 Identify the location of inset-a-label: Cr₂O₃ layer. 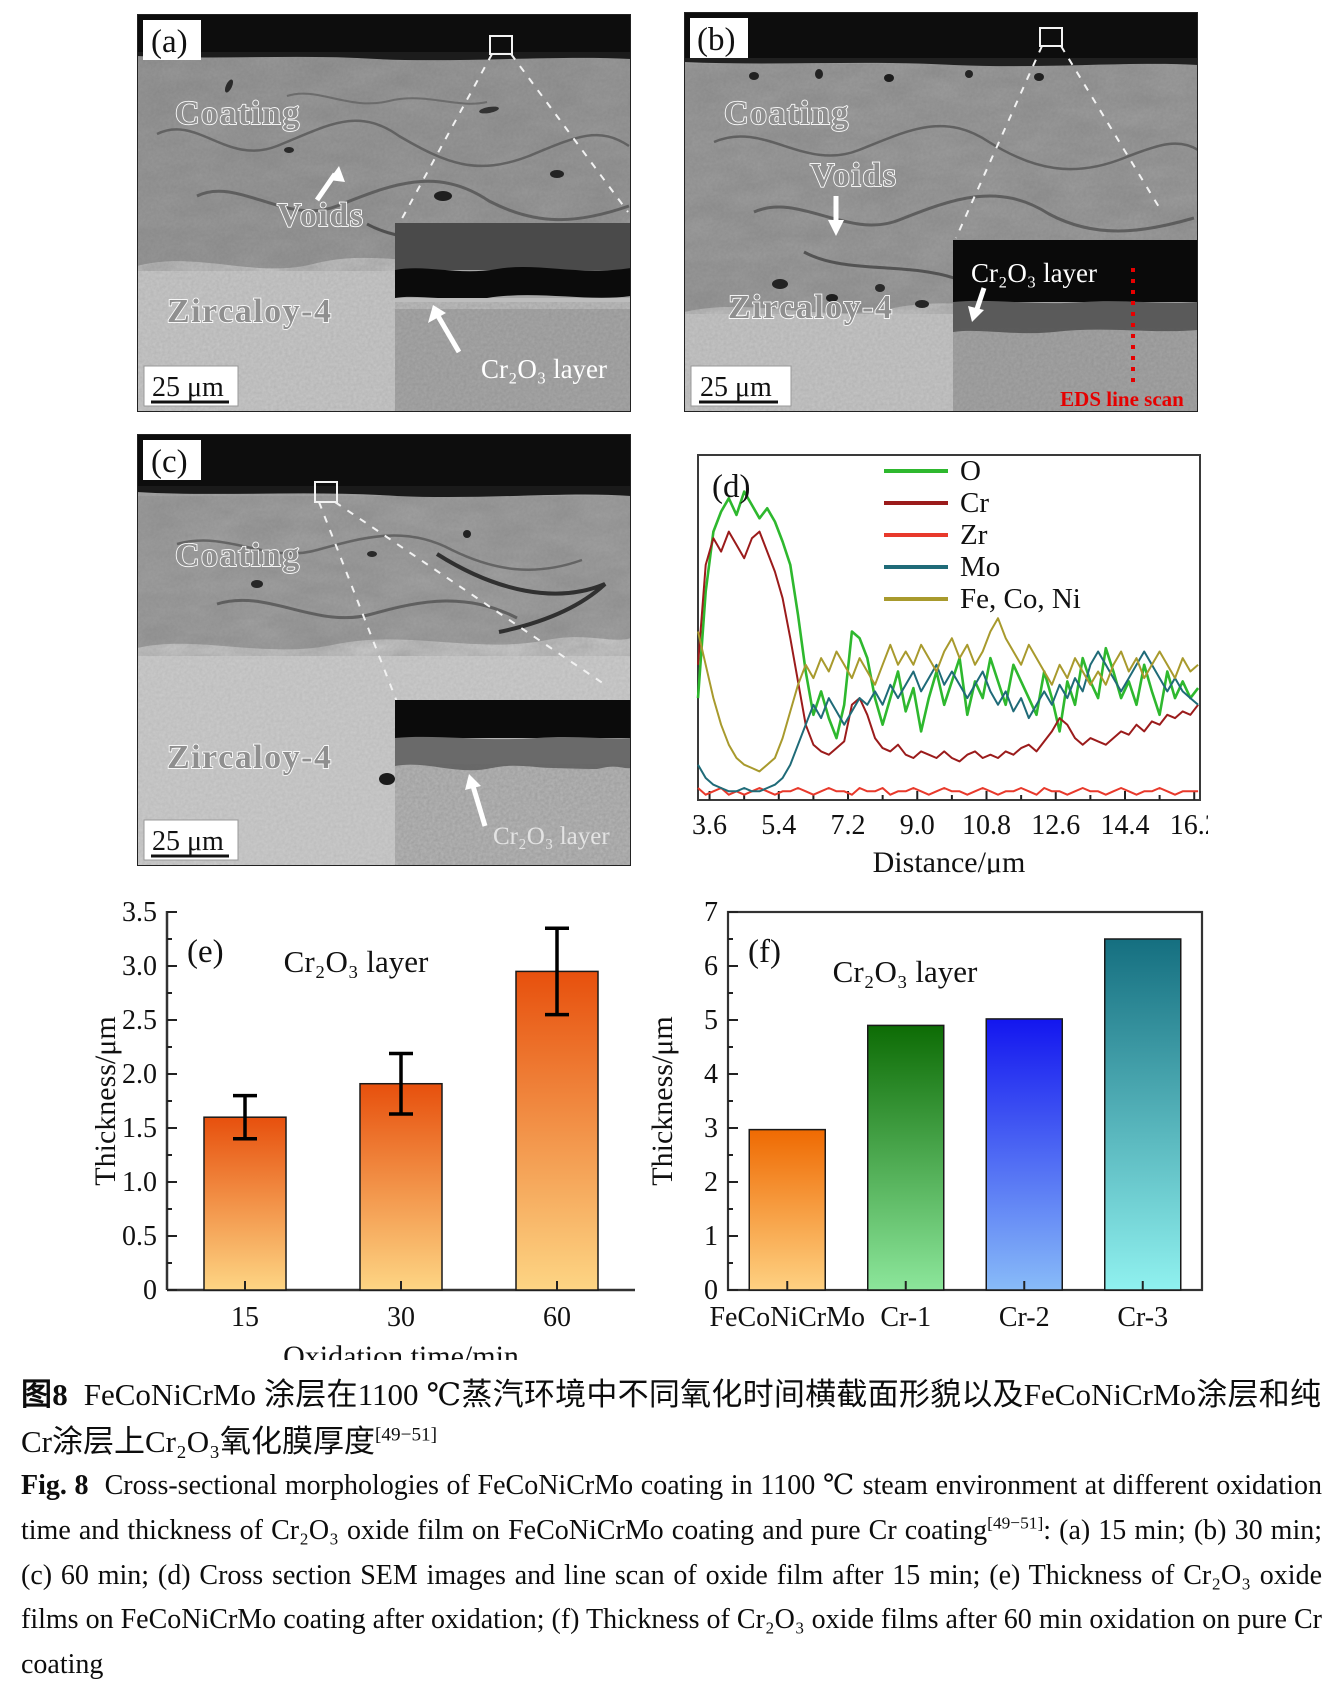
(544, 369).